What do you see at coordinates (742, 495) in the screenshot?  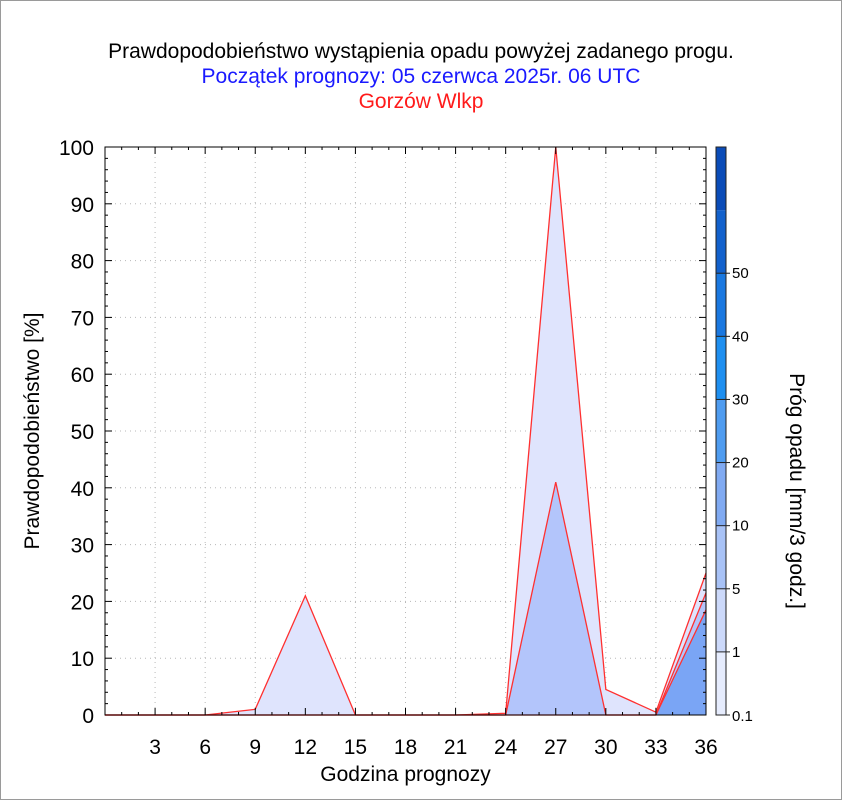 I see `colorbar-labels: 0.1 1 5 10 20 30 40 50` at bounding box center [742, 495].